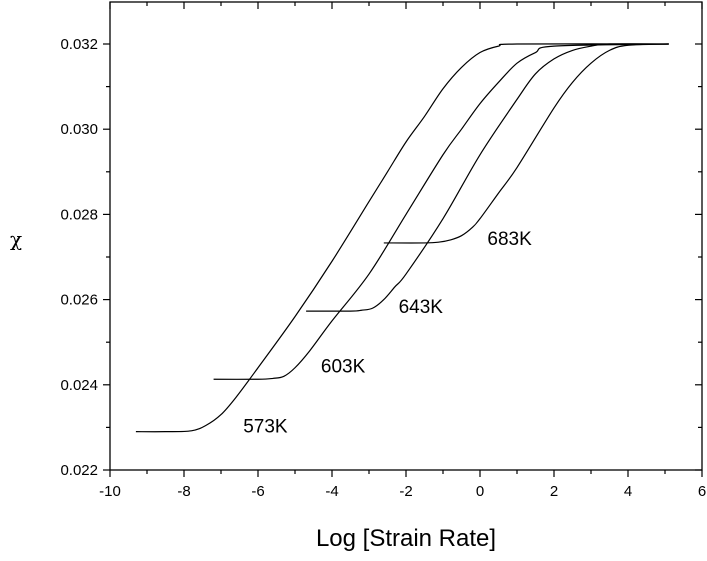 Image resolution: width=707 pixels, height=561 pixels. I want to click on y-tick-label: 0.030, so click(79, 129).